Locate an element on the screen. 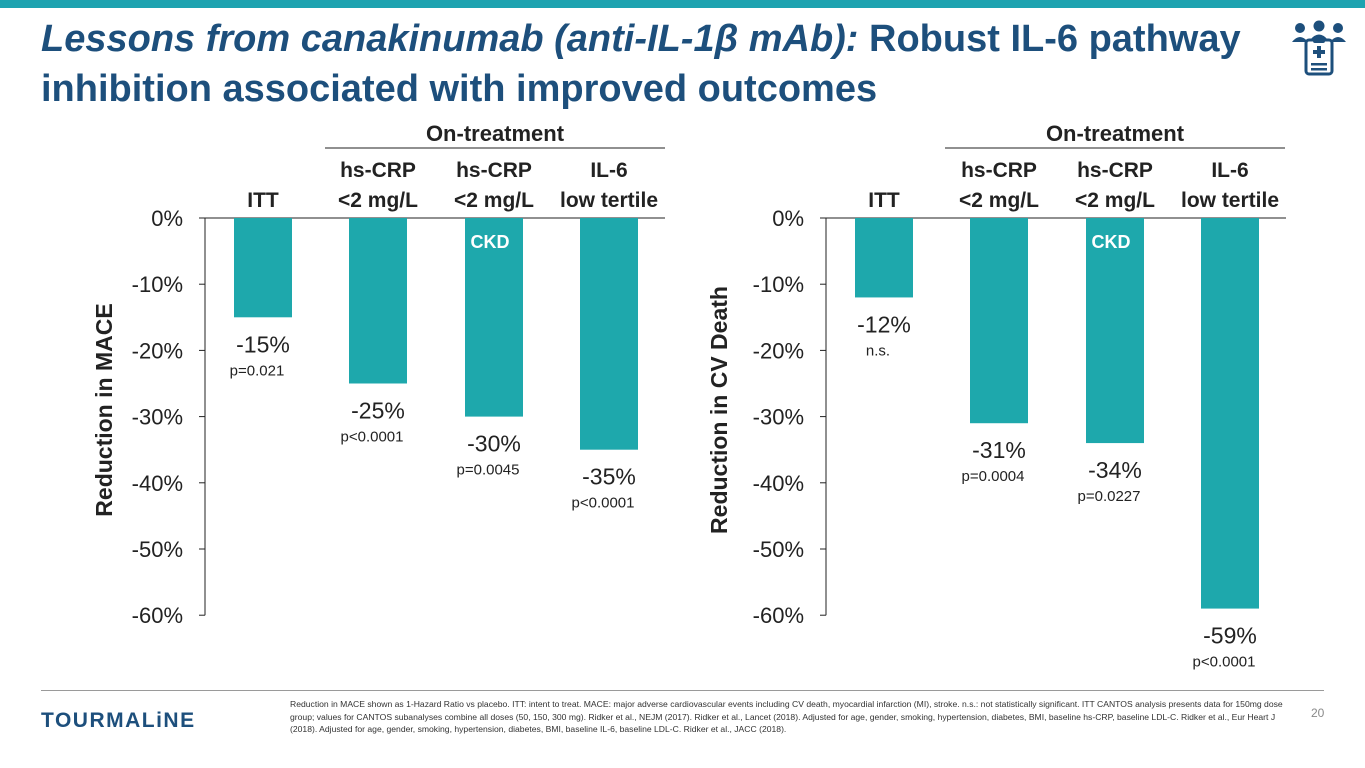 The height and width of the screenshot is (768, 1365). chart2-y-tick-label: -40% is located at coordinates (778, 483).